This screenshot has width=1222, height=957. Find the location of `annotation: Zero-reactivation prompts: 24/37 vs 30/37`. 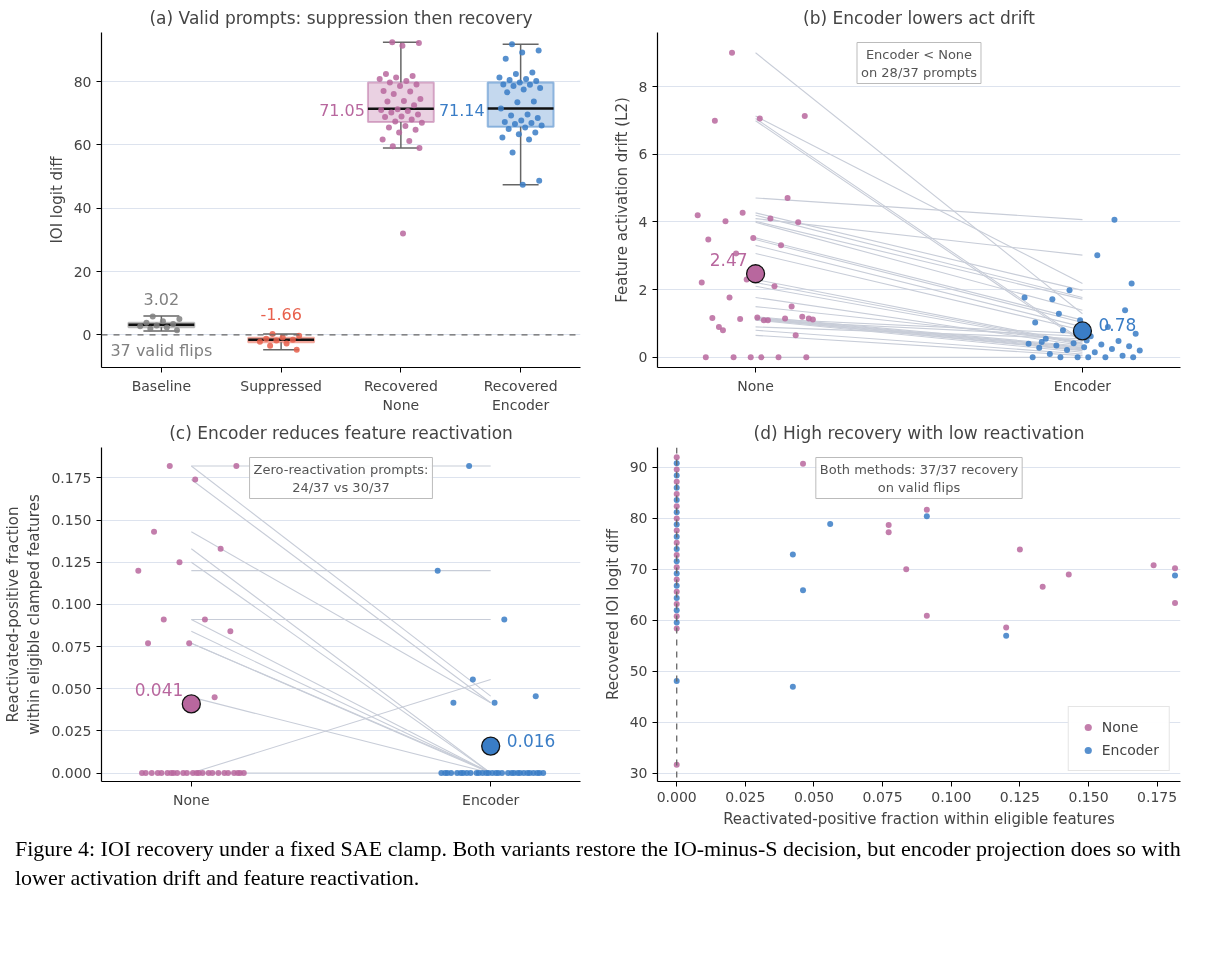

annotation: Zero-reactivation prompts: 24/37 vs 30/37 is located at coordinates (341, 478).